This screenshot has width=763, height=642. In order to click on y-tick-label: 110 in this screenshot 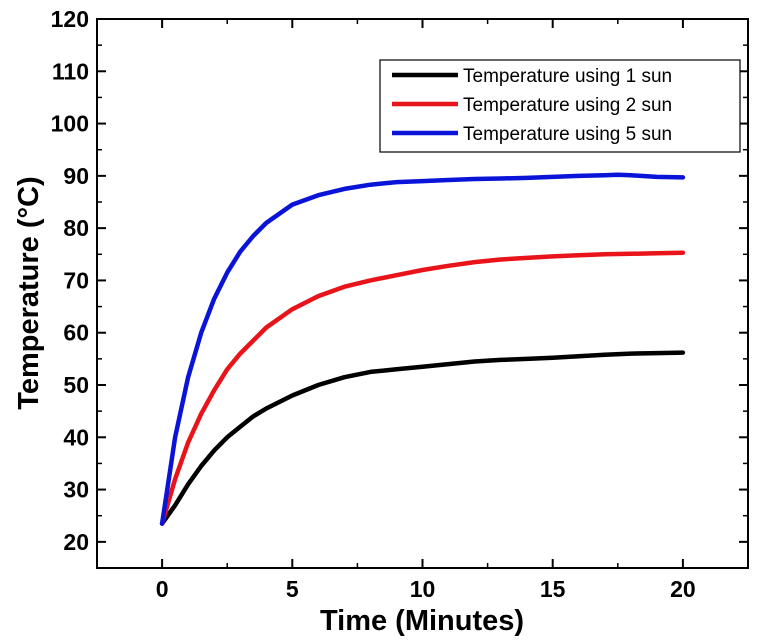, I will do `click(70, 71)`.